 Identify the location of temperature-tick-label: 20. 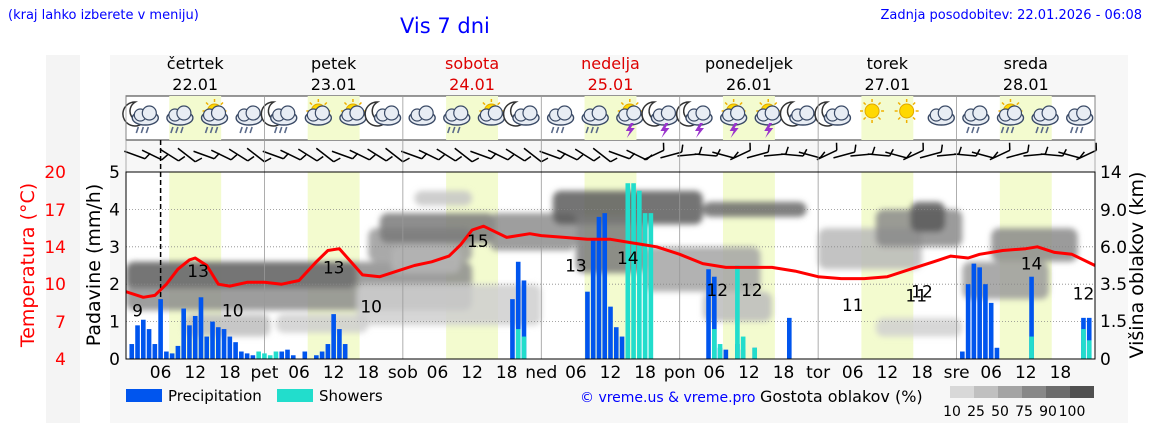
(55, 173).